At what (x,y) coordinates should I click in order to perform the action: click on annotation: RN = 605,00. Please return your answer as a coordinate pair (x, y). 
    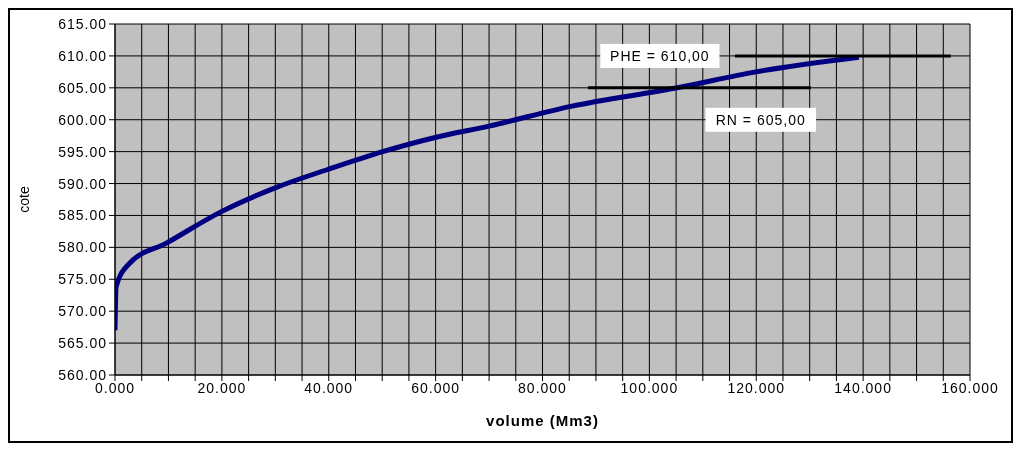
    Looking at the image, I should click on (760, 119).